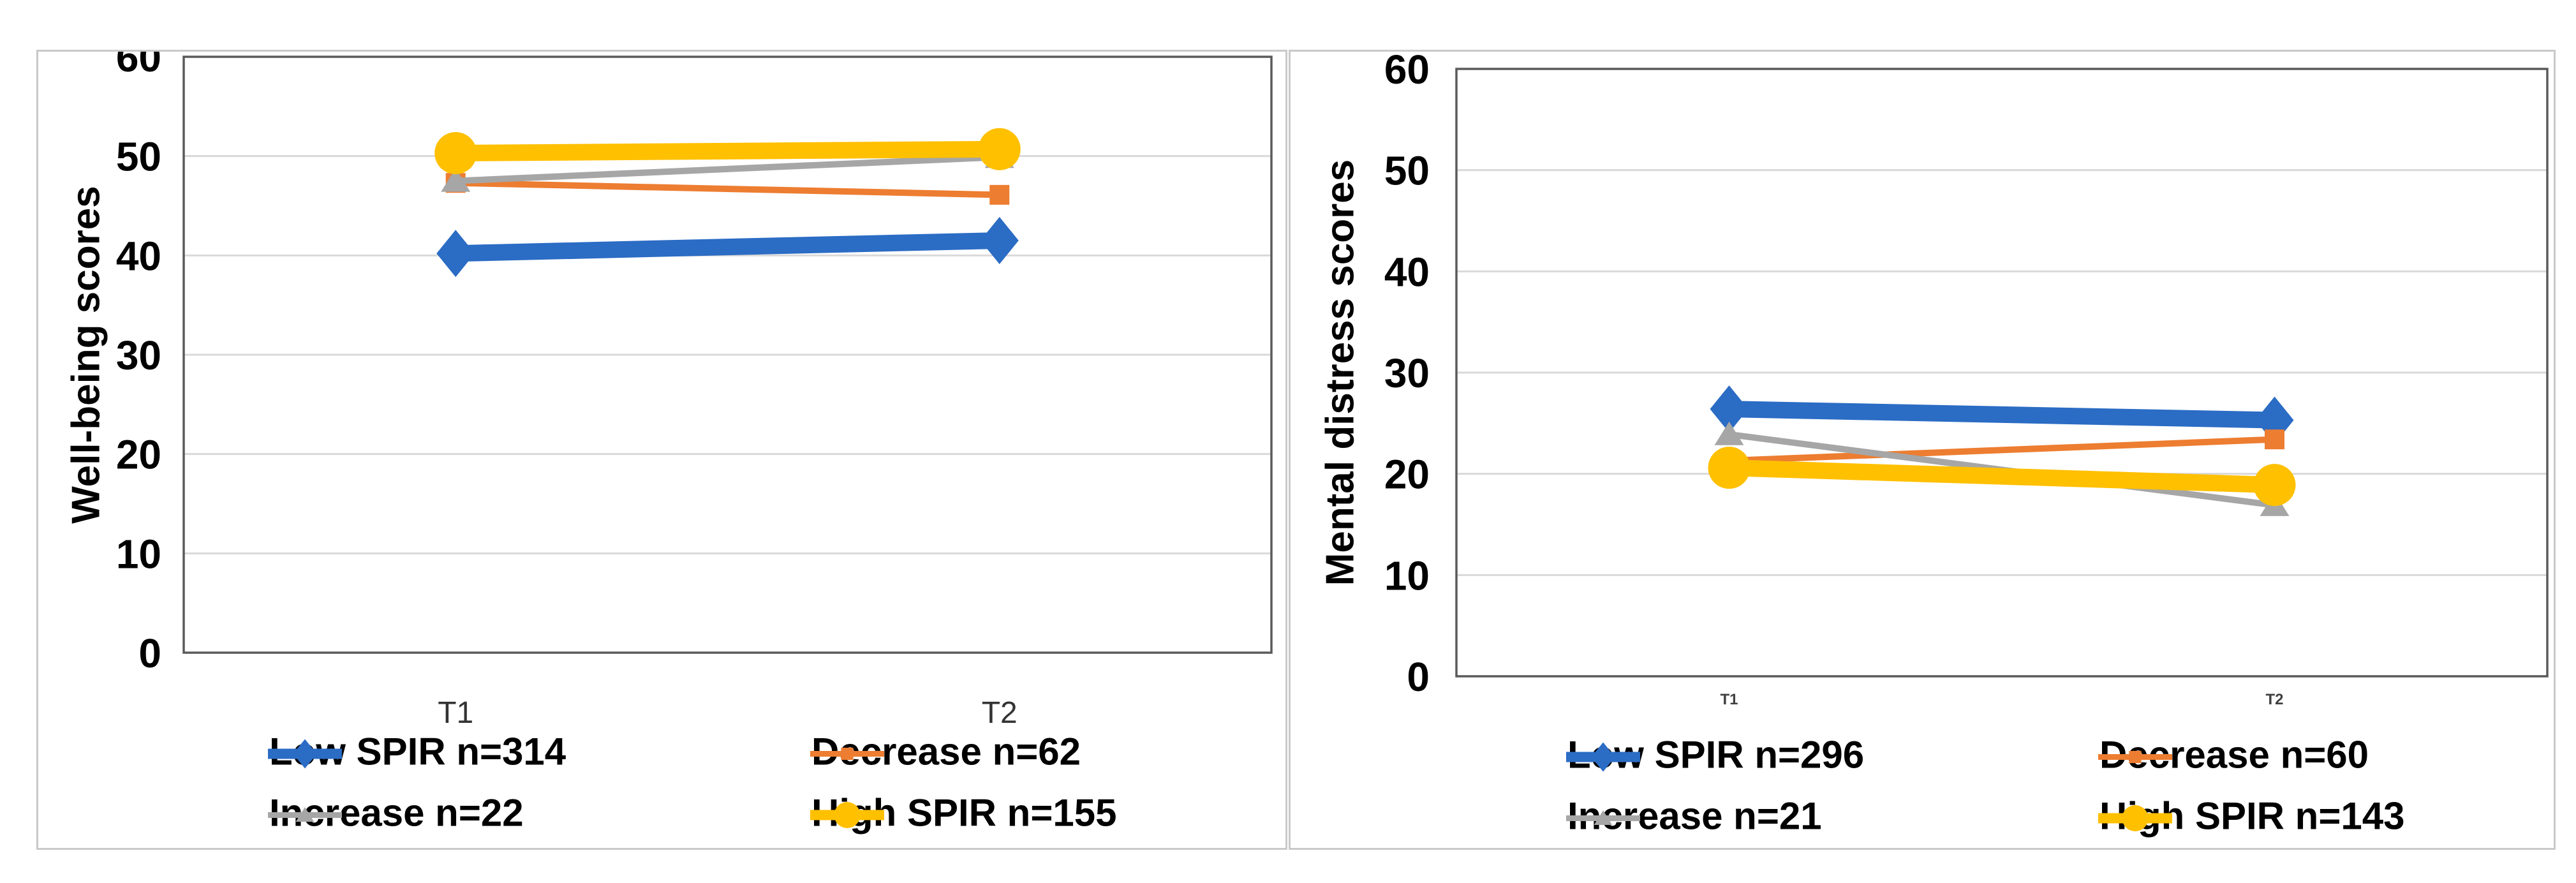 The image size is (2576, 883). What do you see at coordinates (2250, 816) in the screenshot?
I see `legend-item: High SPIR n=143` at bounding box center [2250, 816].